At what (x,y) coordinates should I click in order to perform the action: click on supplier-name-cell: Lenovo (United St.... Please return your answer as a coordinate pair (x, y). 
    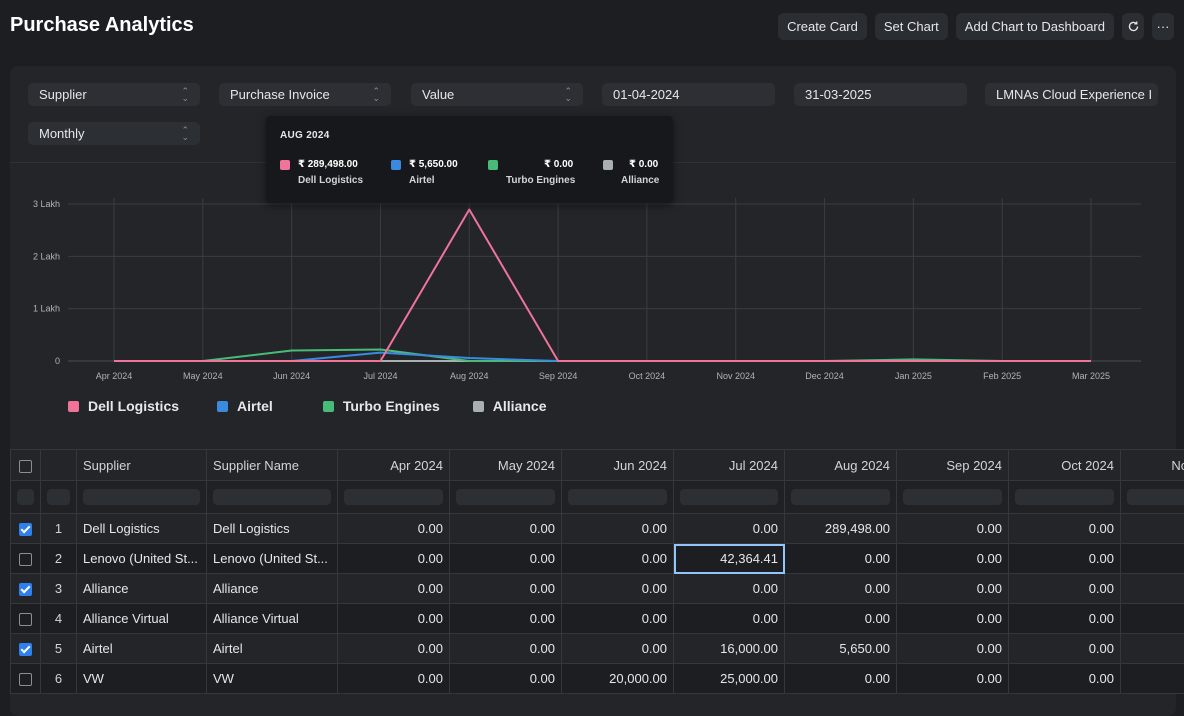
    Looking at the image, I should click on (272, 559).